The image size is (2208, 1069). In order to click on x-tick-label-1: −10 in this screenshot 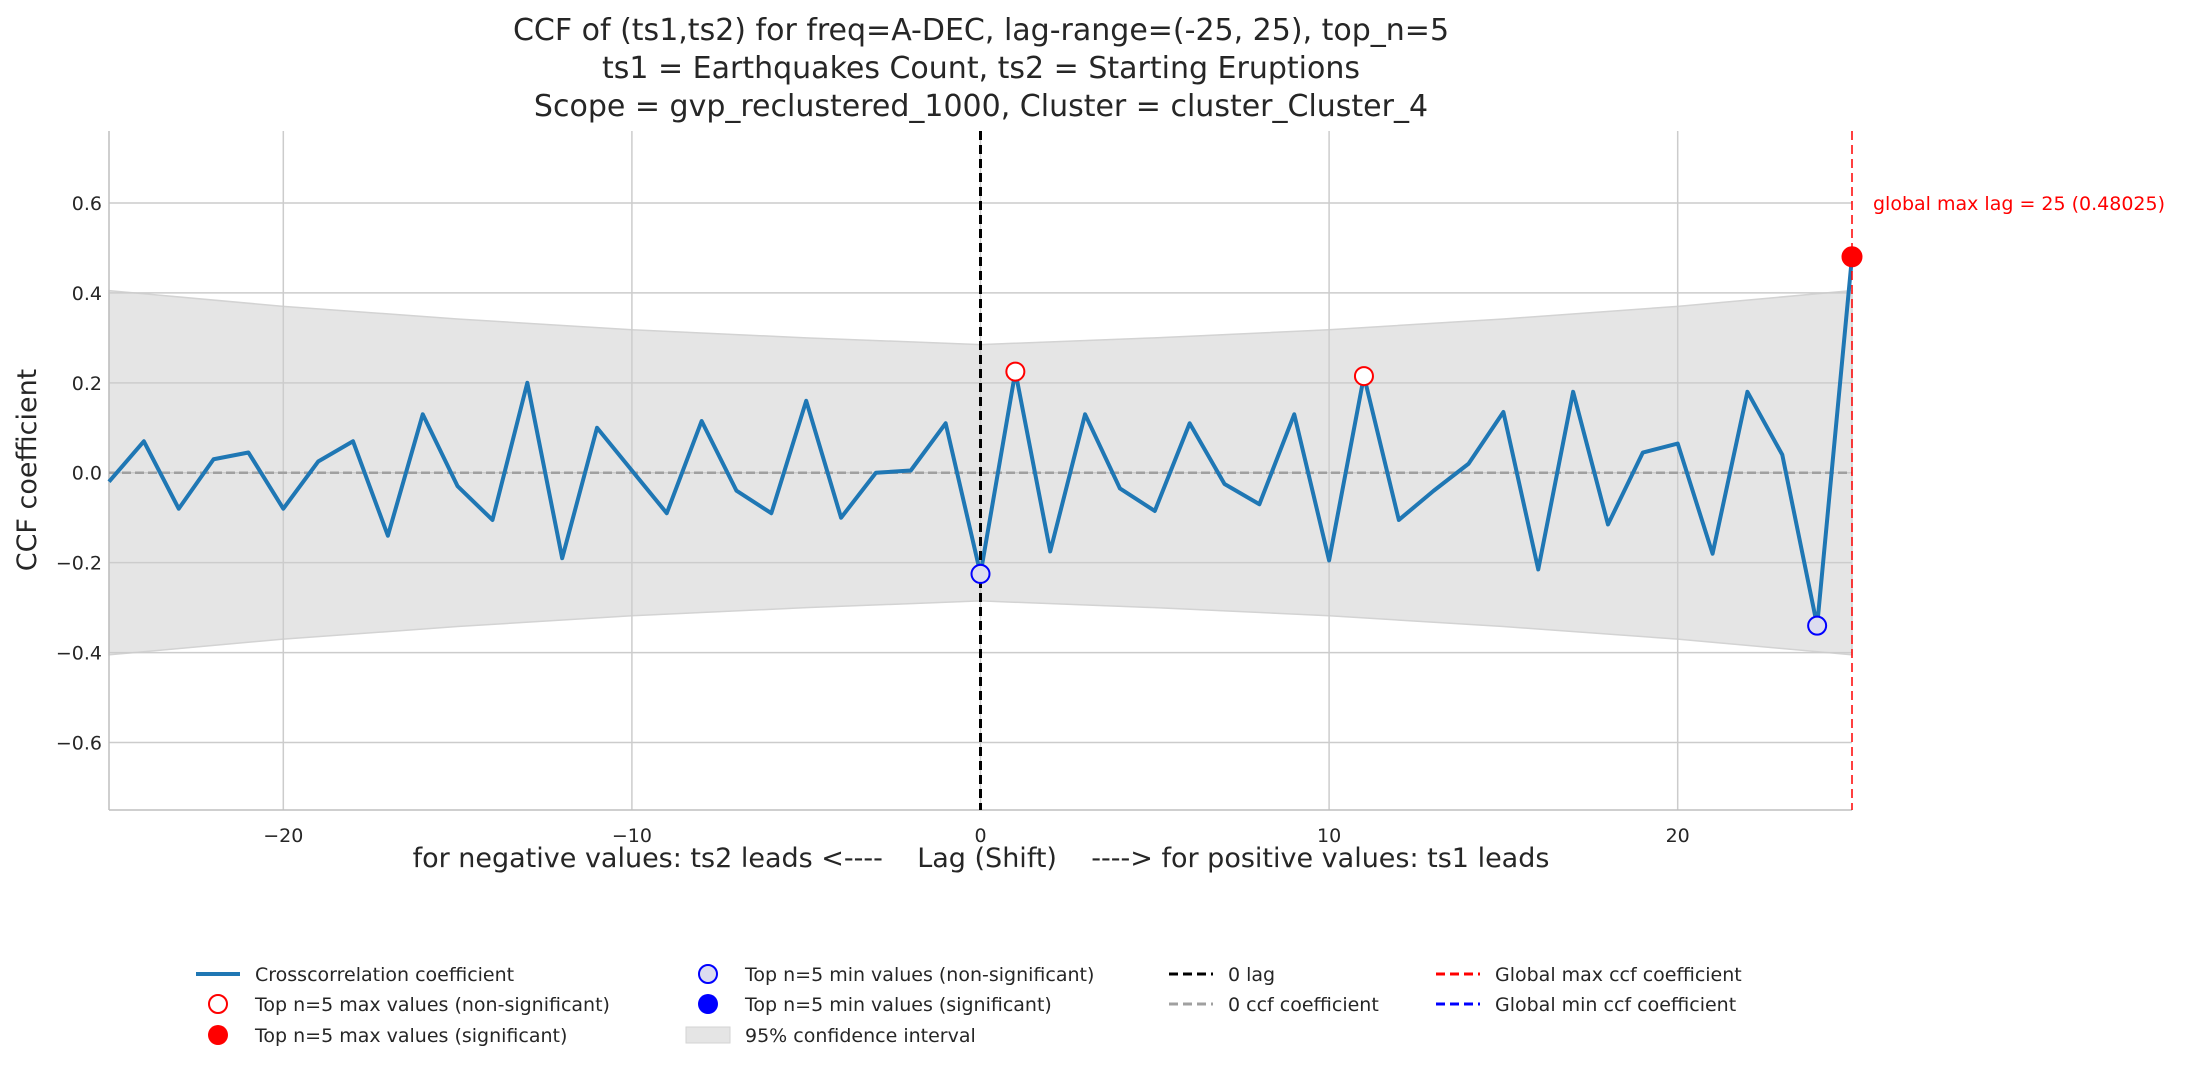, I will do `click(632, 836)`.